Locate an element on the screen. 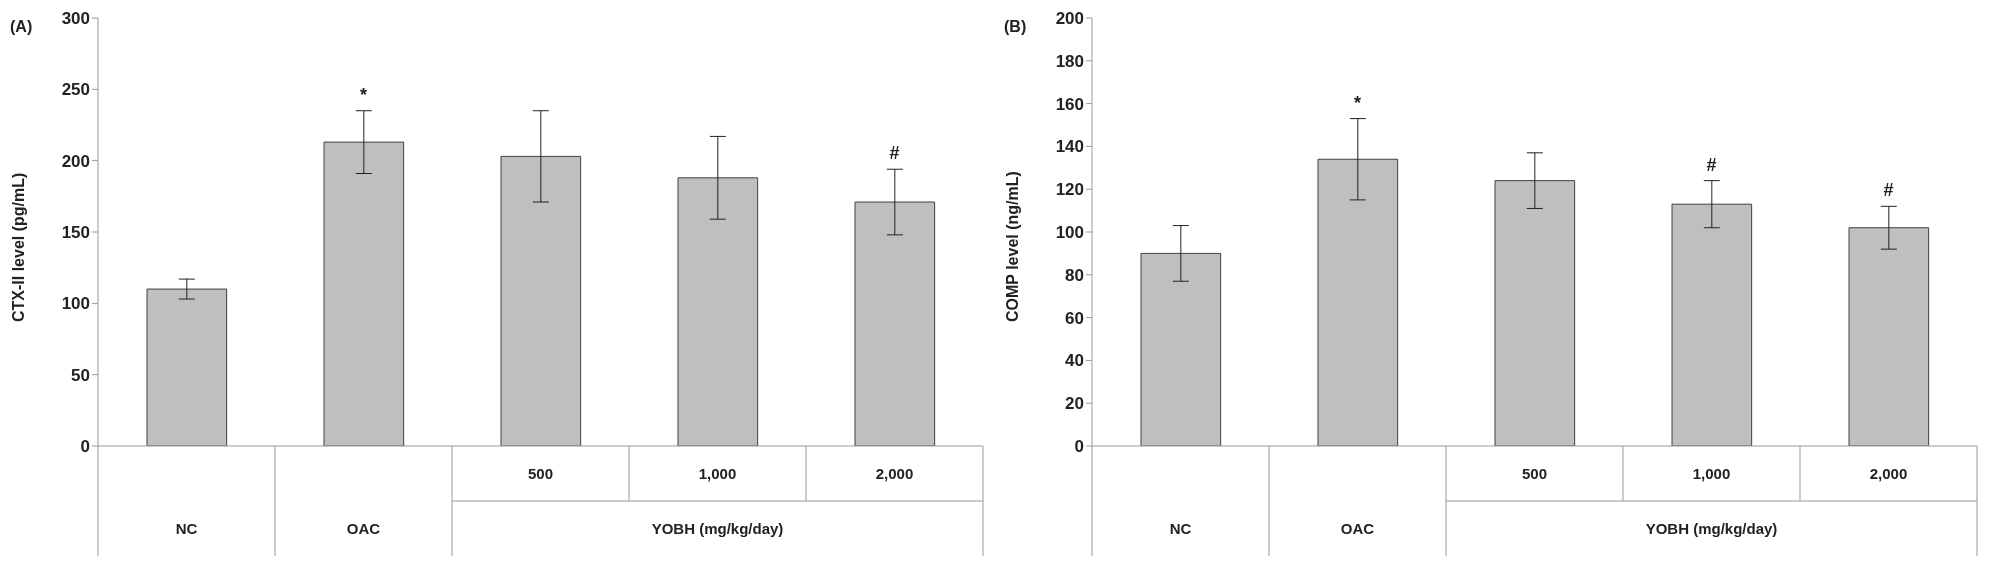 This screenshot has height=566, width=1995. y-tick-label: 50 is located at coordinates (80, 375).